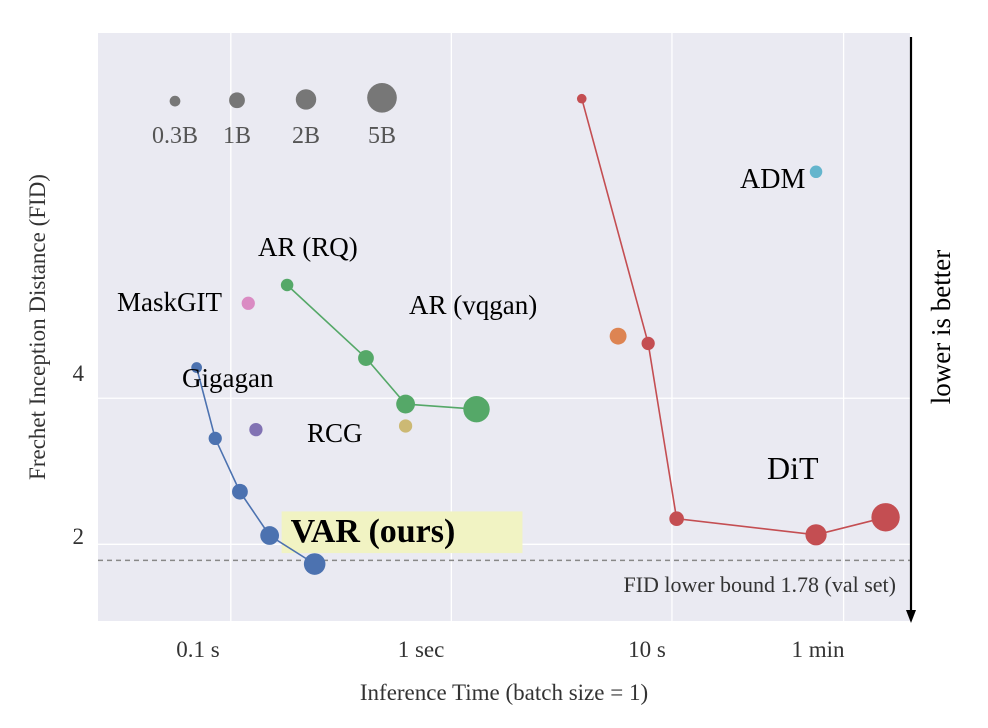 The height and width of the screenshot is (728, 988). I want to click on series-line-ar-rq, so click(381, 347).